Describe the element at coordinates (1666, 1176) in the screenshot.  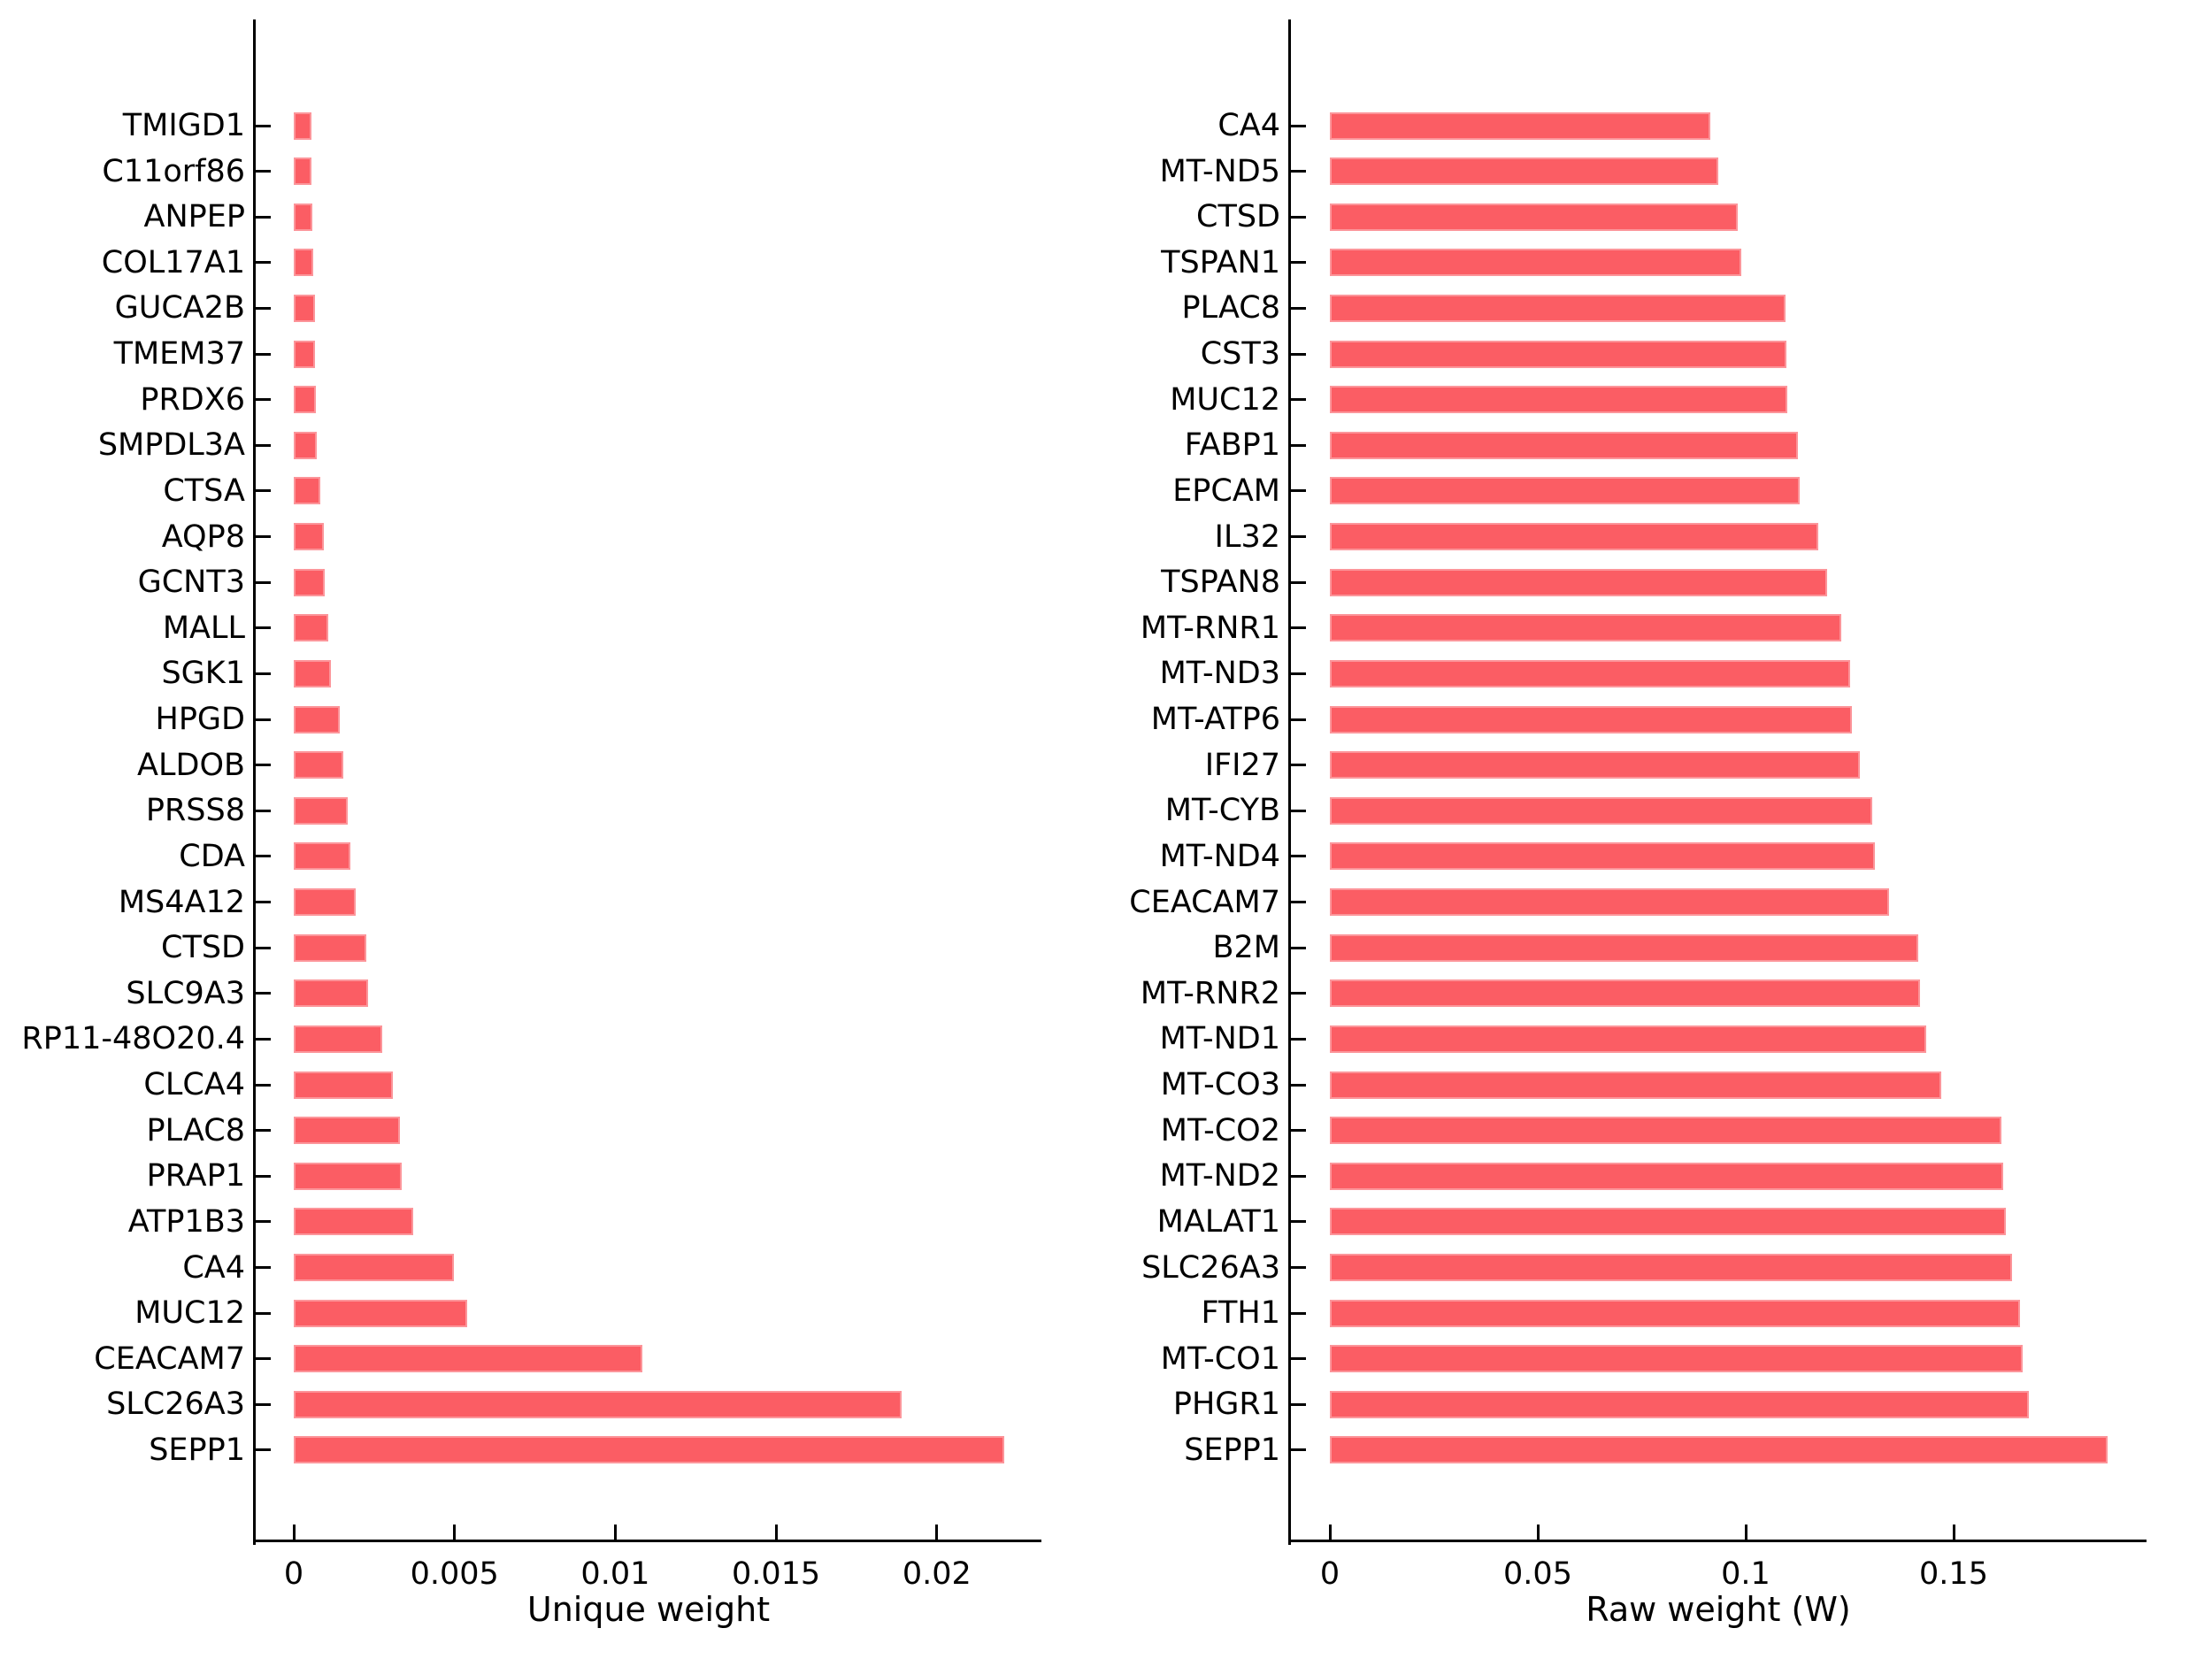
I see `bar-mt-nd2` at that location.